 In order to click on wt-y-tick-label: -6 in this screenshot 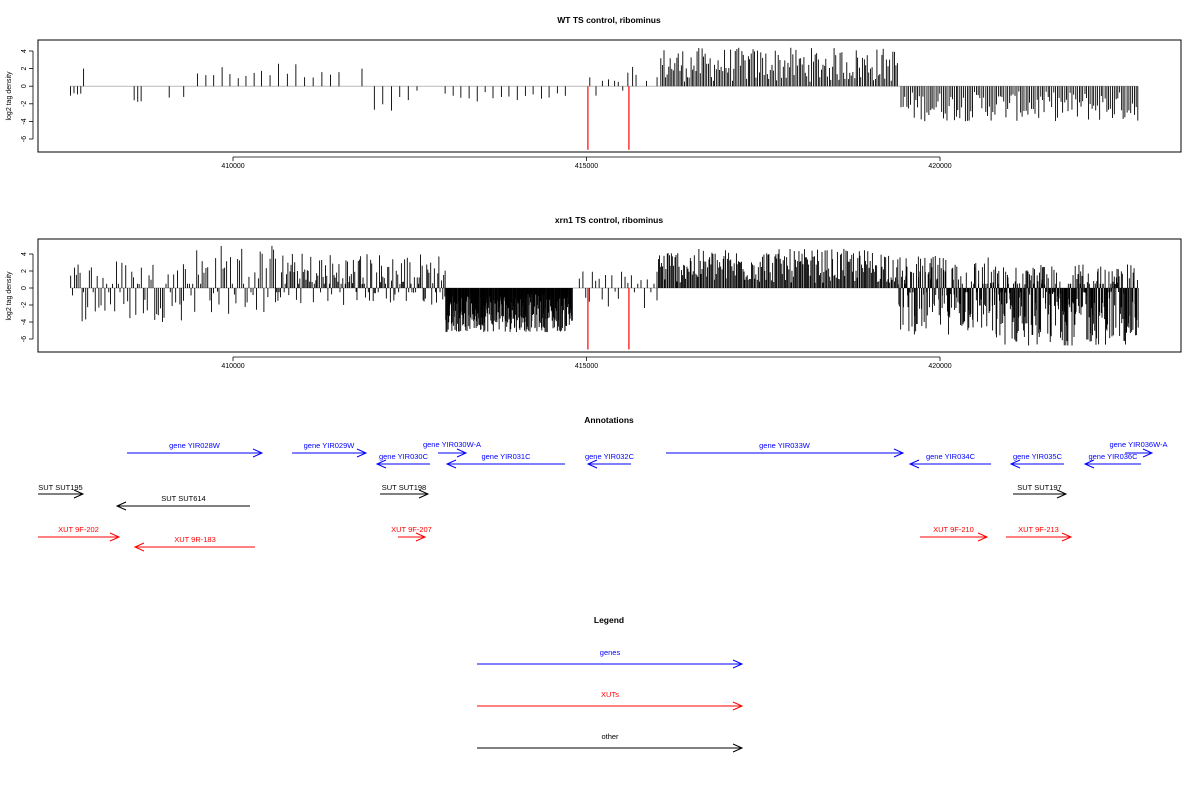, I will do `click(24, 139)`.